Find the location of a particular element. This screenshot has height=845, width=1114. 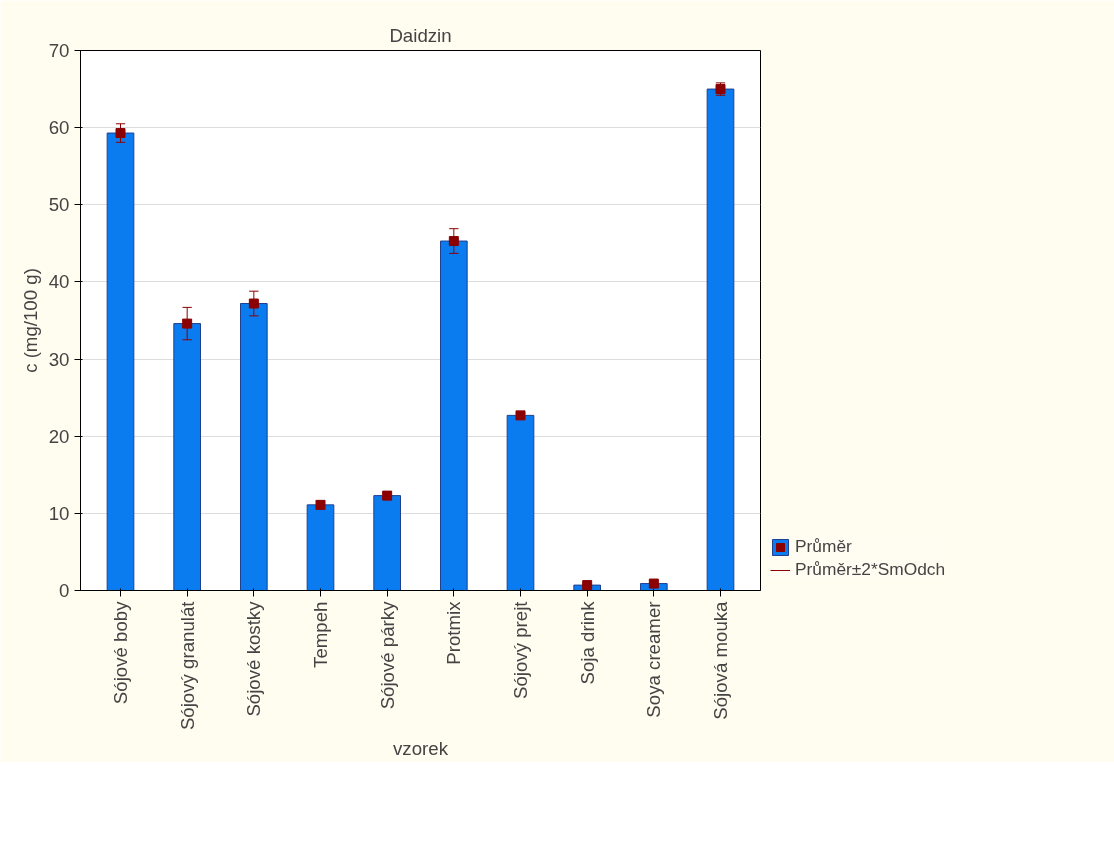

x-tick-label: Sójové boby is located at coordinates (120, 652).